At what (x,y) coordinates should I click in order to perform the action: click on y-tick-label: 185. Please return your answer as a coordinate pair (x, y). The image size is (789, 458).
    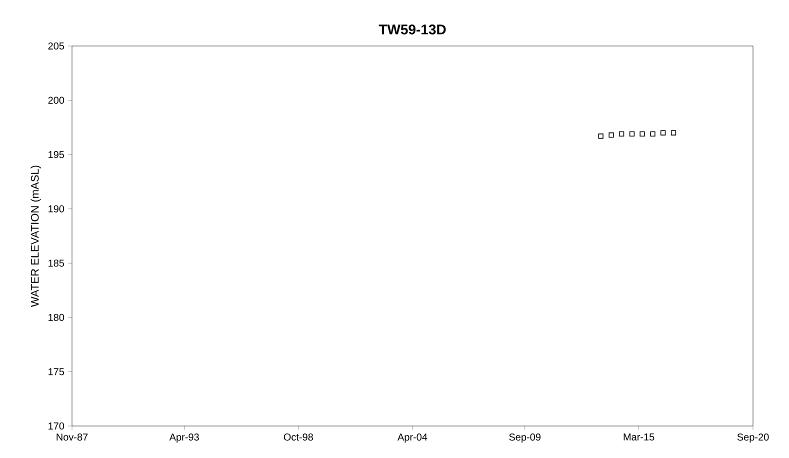
    Looking at the image, I should click on (56, 263).